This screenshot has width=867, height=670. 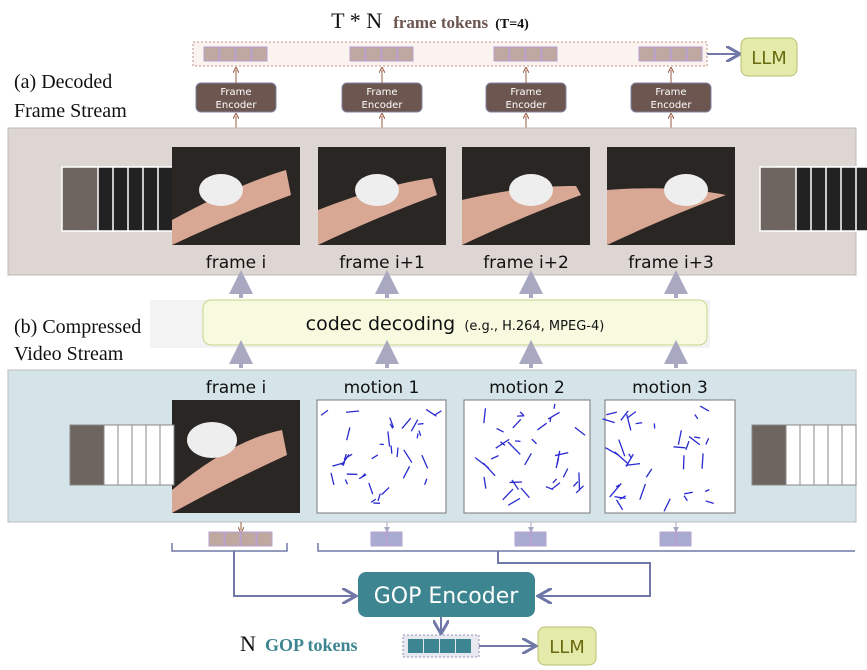 What do you see at coordinates (527, 388) in the screenshot?
I see `compressed-item-label: motion 2` at bounding box center [527, 388].